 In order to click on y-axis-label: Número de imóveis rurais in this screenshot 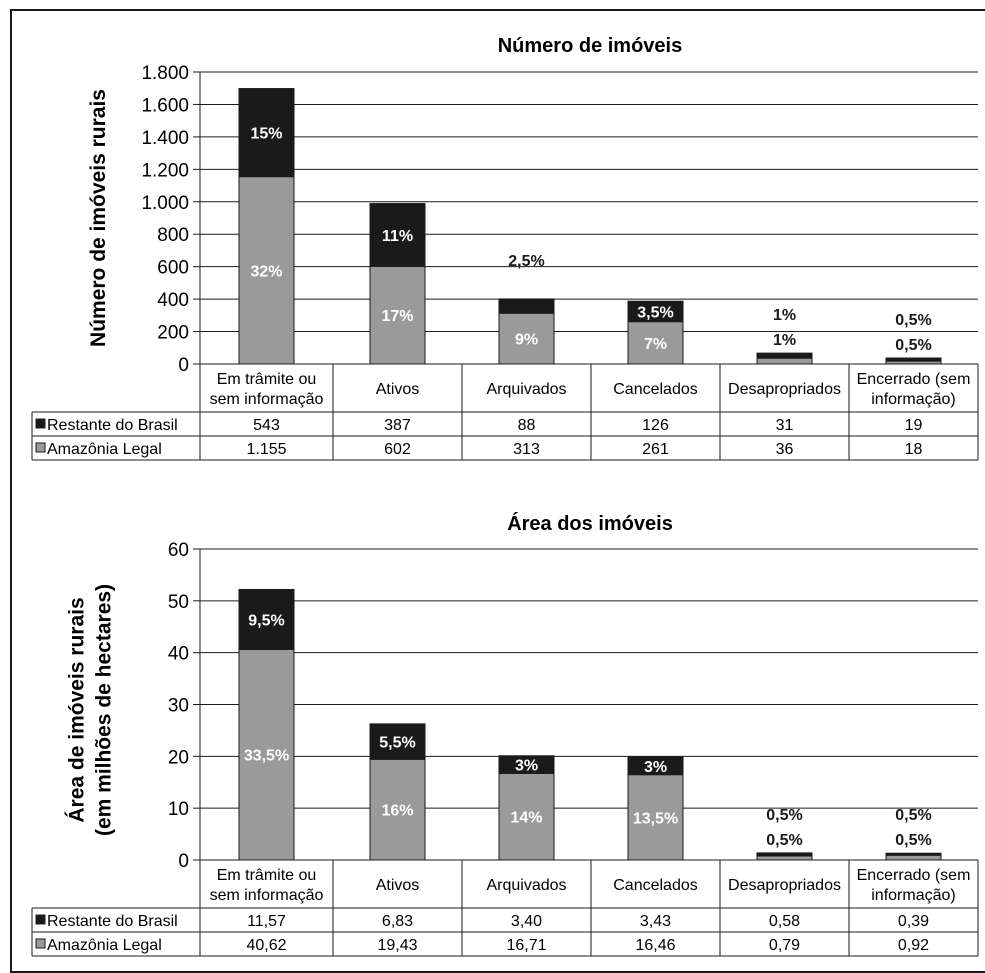, I will do `click(98, 218)`.